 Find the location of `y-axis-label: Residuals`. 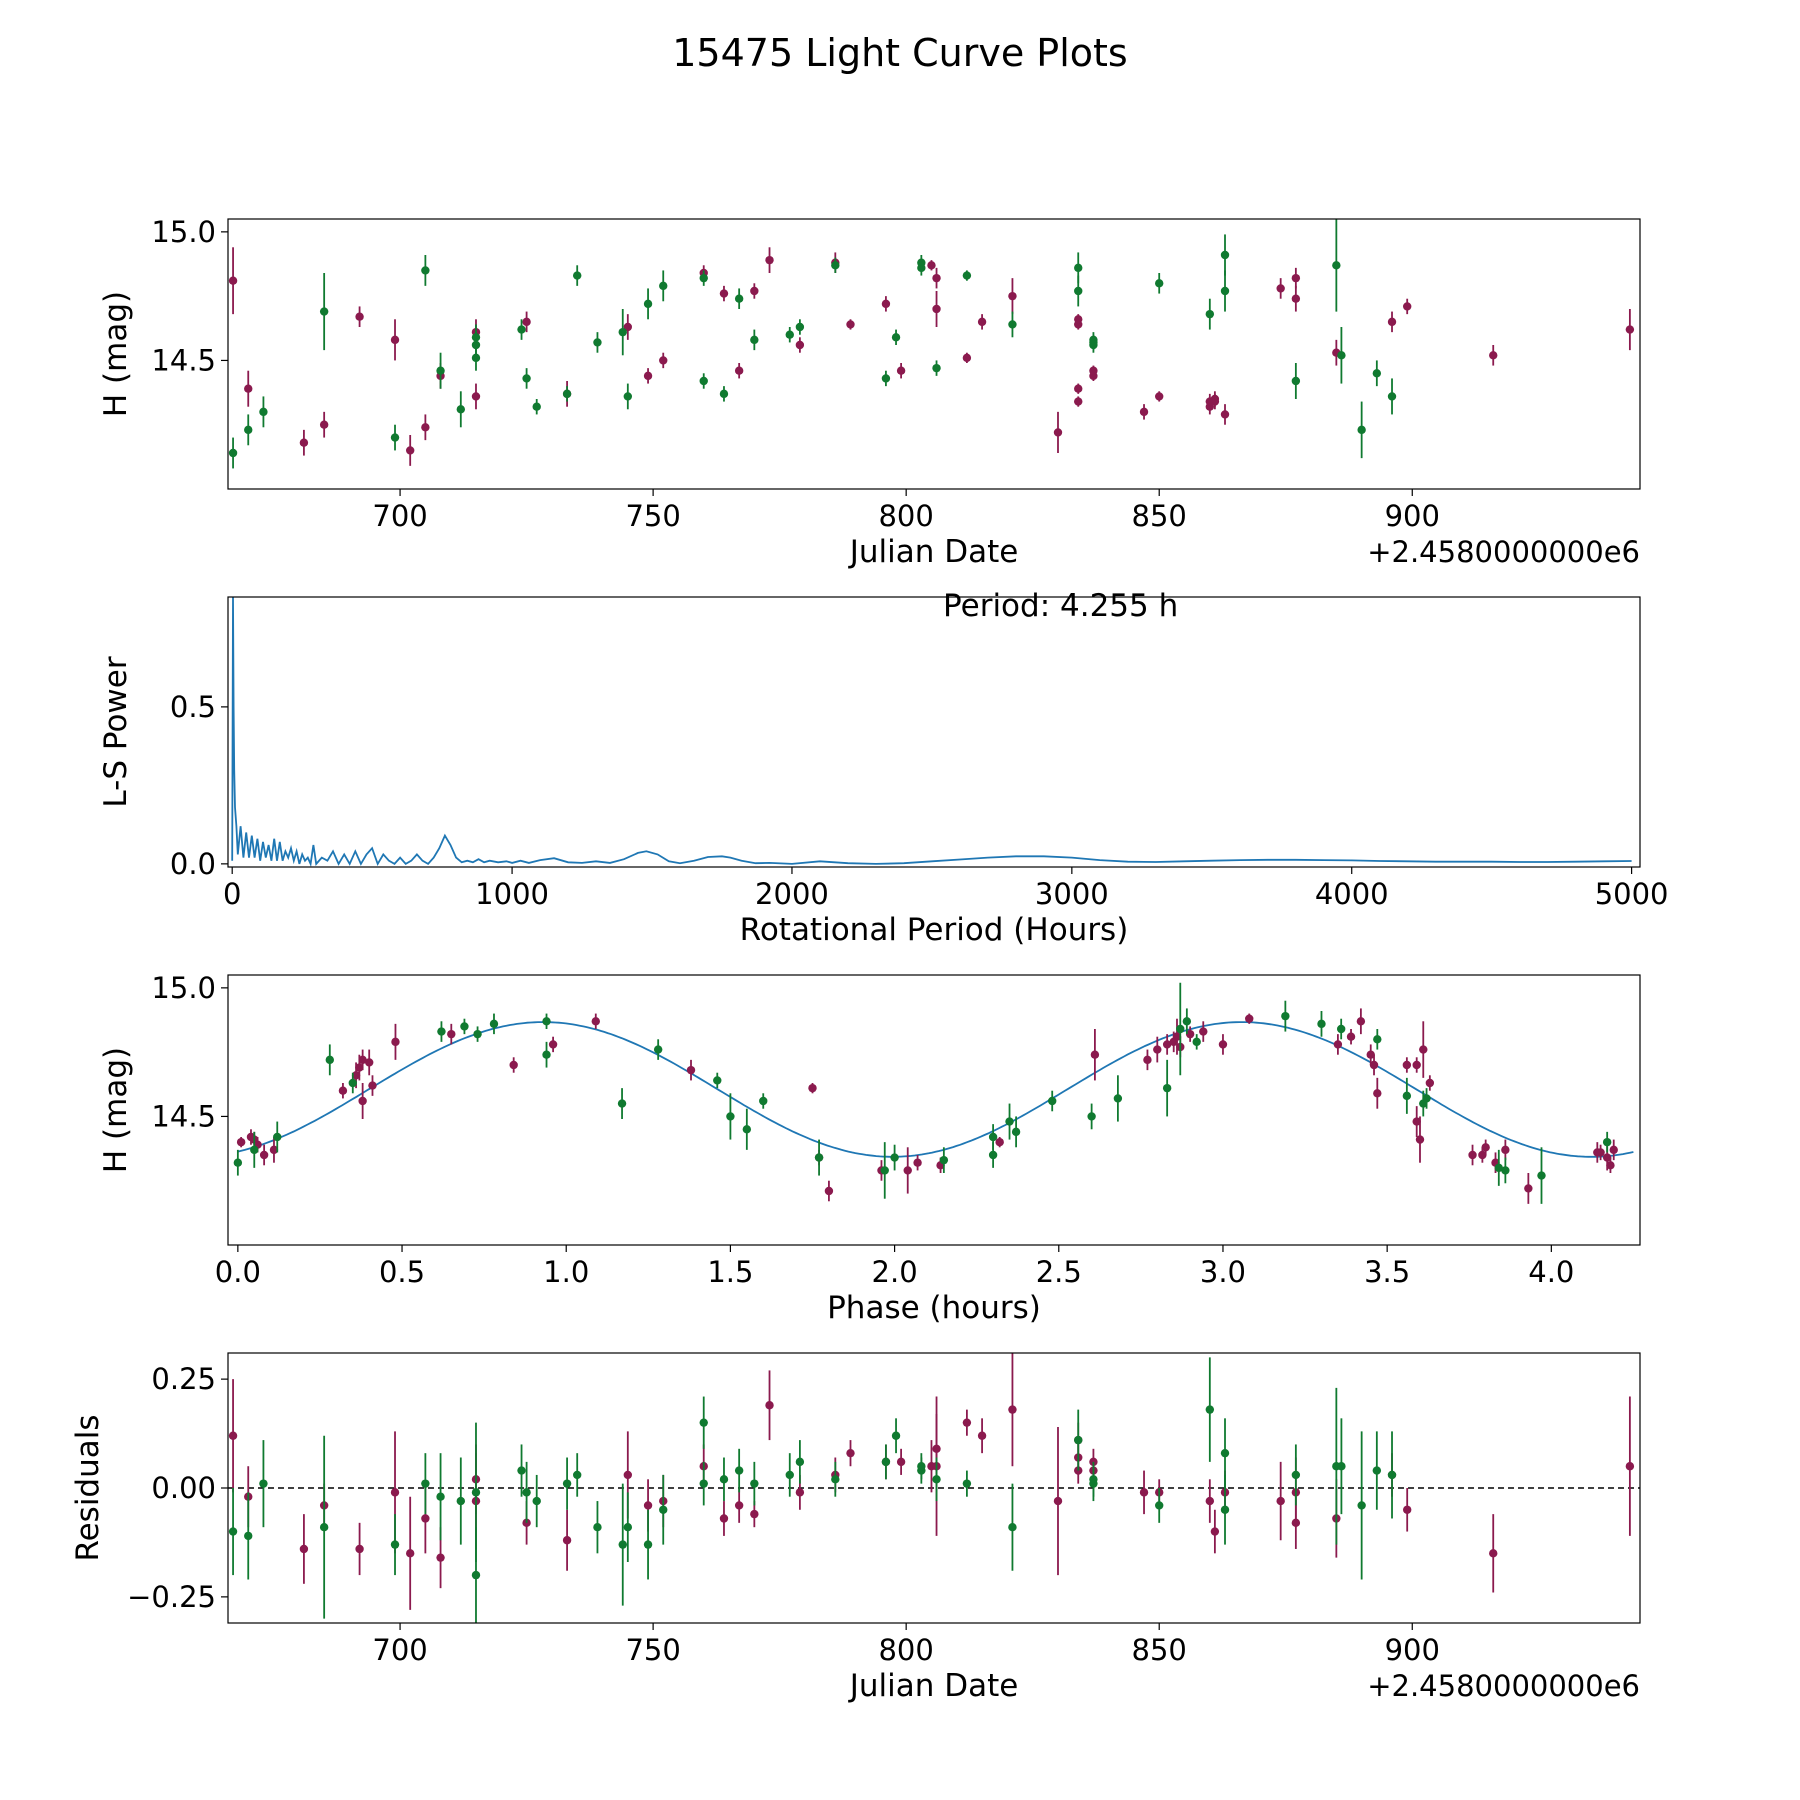

y-axis-label: Residuals is located at coordinates (88, 1487).